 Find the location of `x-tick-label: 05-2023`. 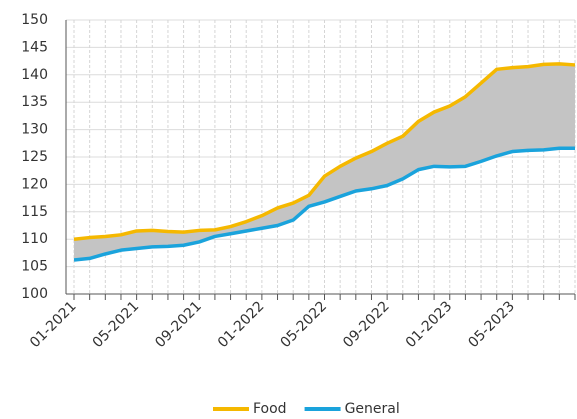

x-tick-label: 05-2023 is located at coordinates (491, 324).